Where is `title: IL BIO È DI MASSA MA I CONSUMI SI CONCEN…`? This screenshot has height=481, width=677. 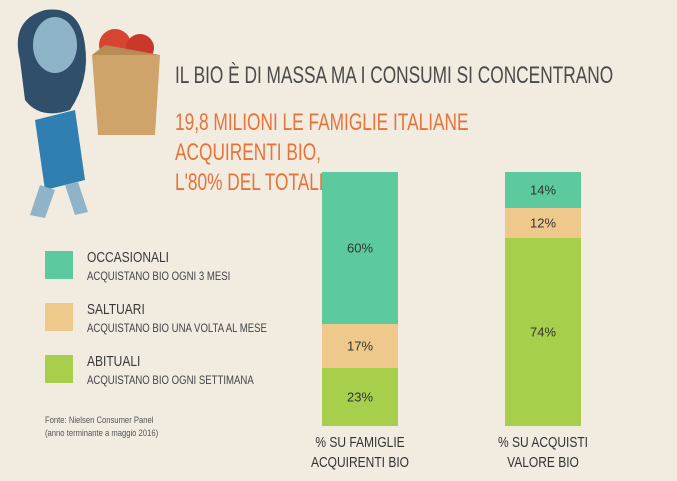
title: IL BIO È DI MASSA MA I CONSUMI SI CONCEN… is located at coordinates (394, 75).